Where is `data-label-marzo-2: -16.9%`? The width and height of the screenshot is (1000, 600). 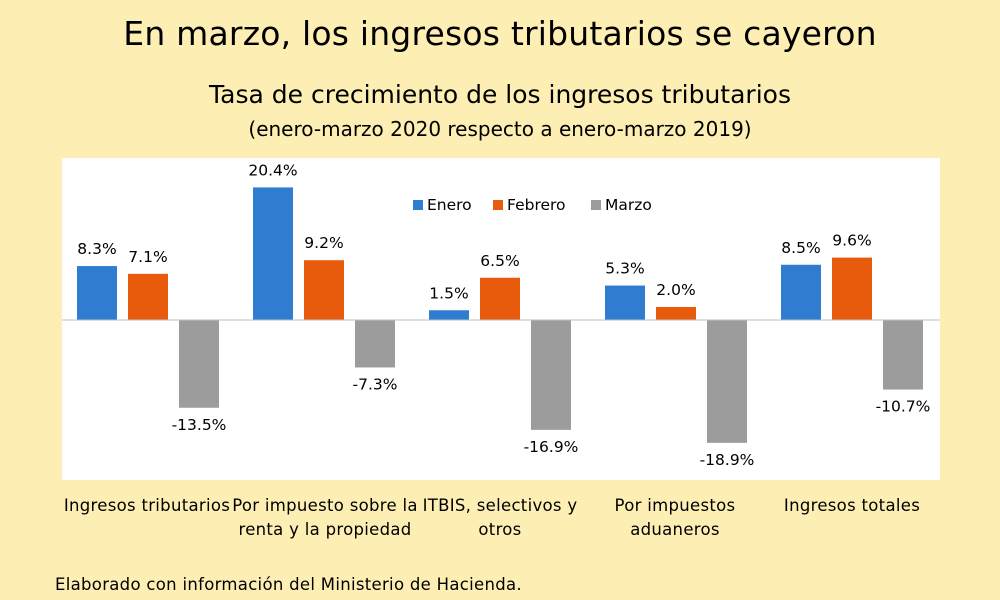 data-label-marzo-2: -16.9% is located at coordinates (551, 447).